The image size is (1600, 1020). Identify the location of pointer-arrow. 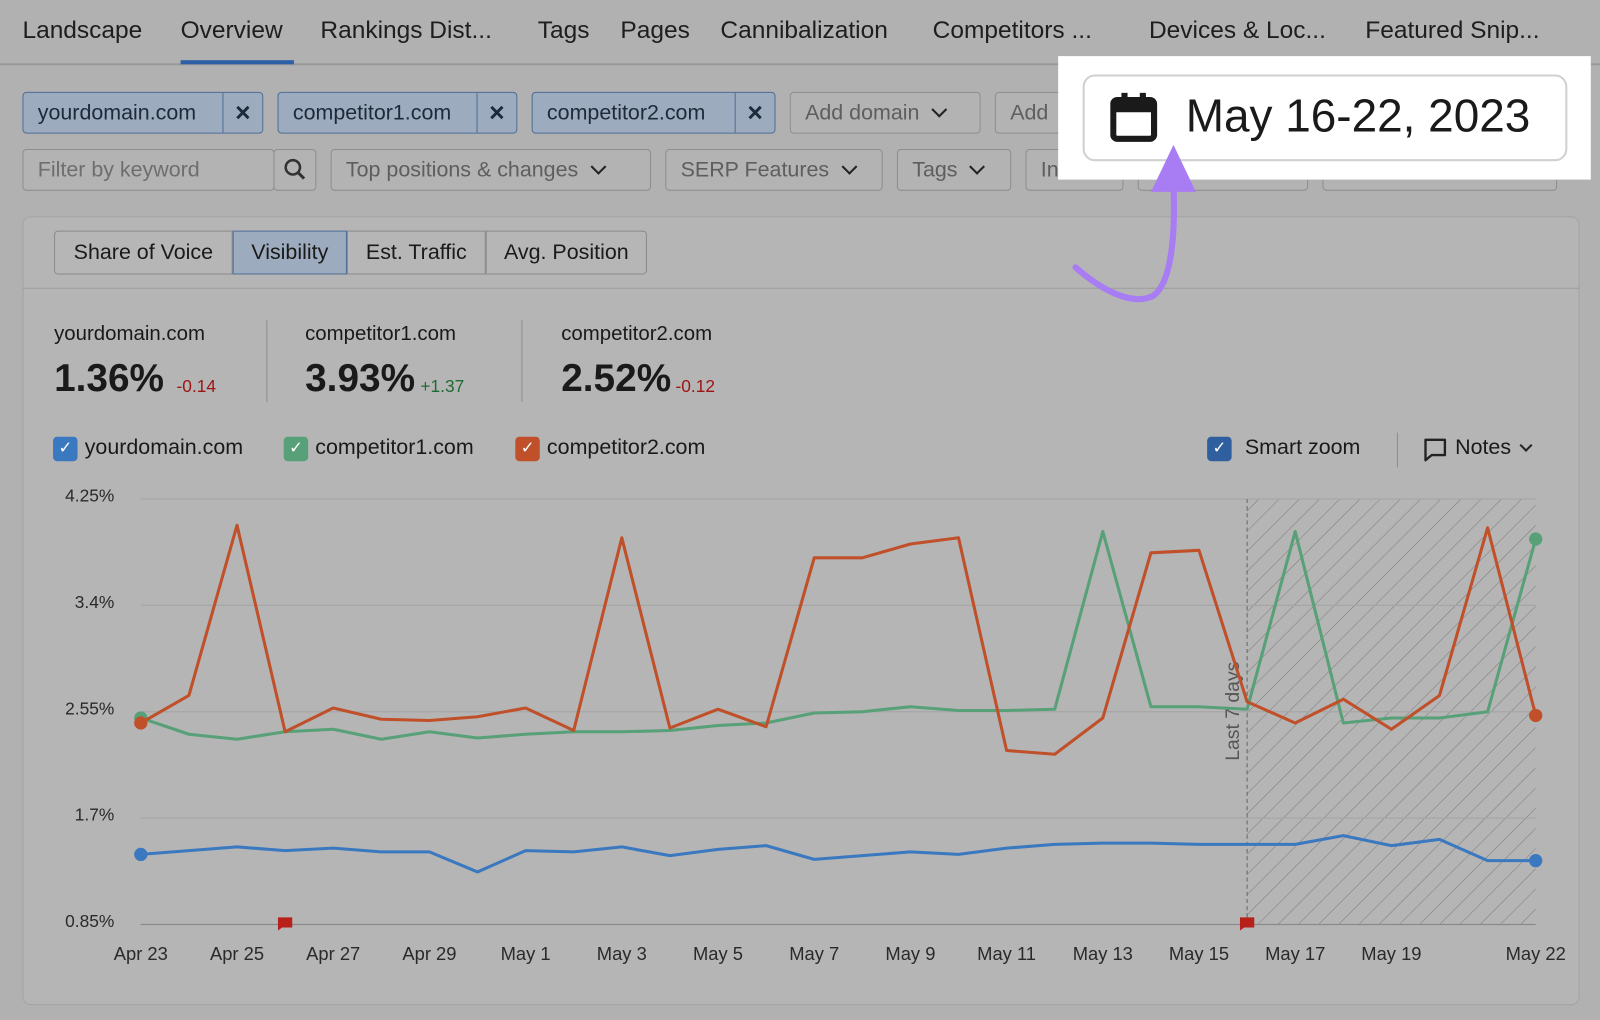
(1134, 223).